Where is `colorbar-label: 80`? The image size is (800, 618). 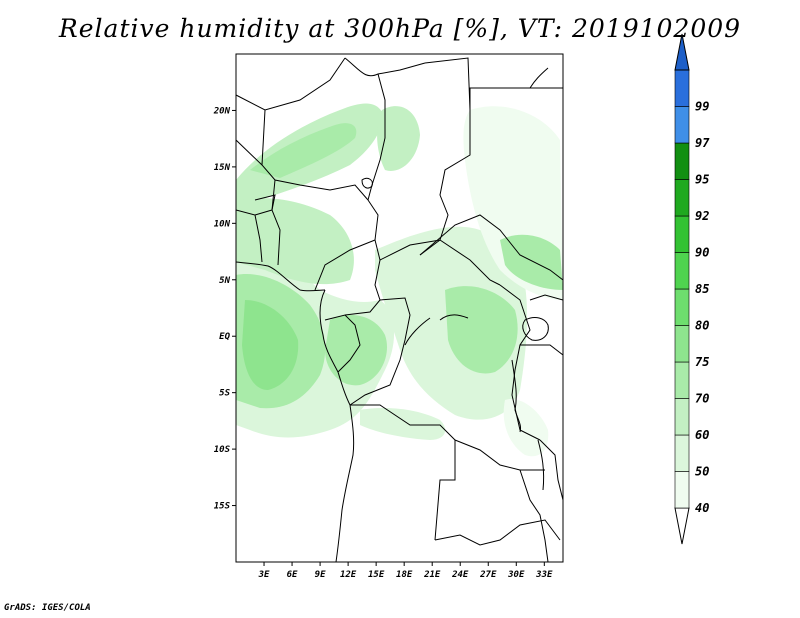
colorbar-label: 80 is located at coordinates (702, 326).